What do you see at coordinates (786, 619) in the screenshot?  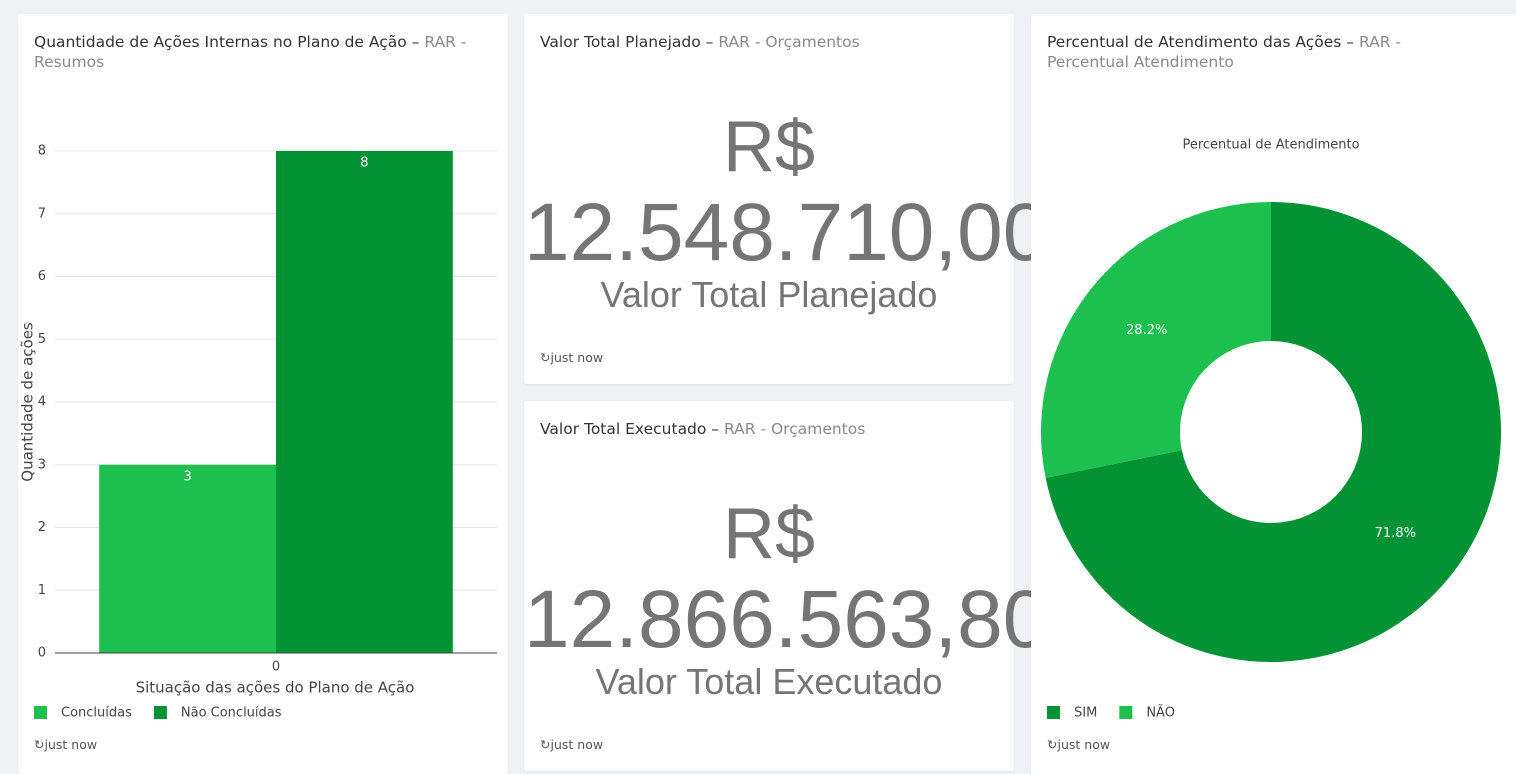 I see `kpi-value: 12.866.563,80` at bounding box center [786, 619].